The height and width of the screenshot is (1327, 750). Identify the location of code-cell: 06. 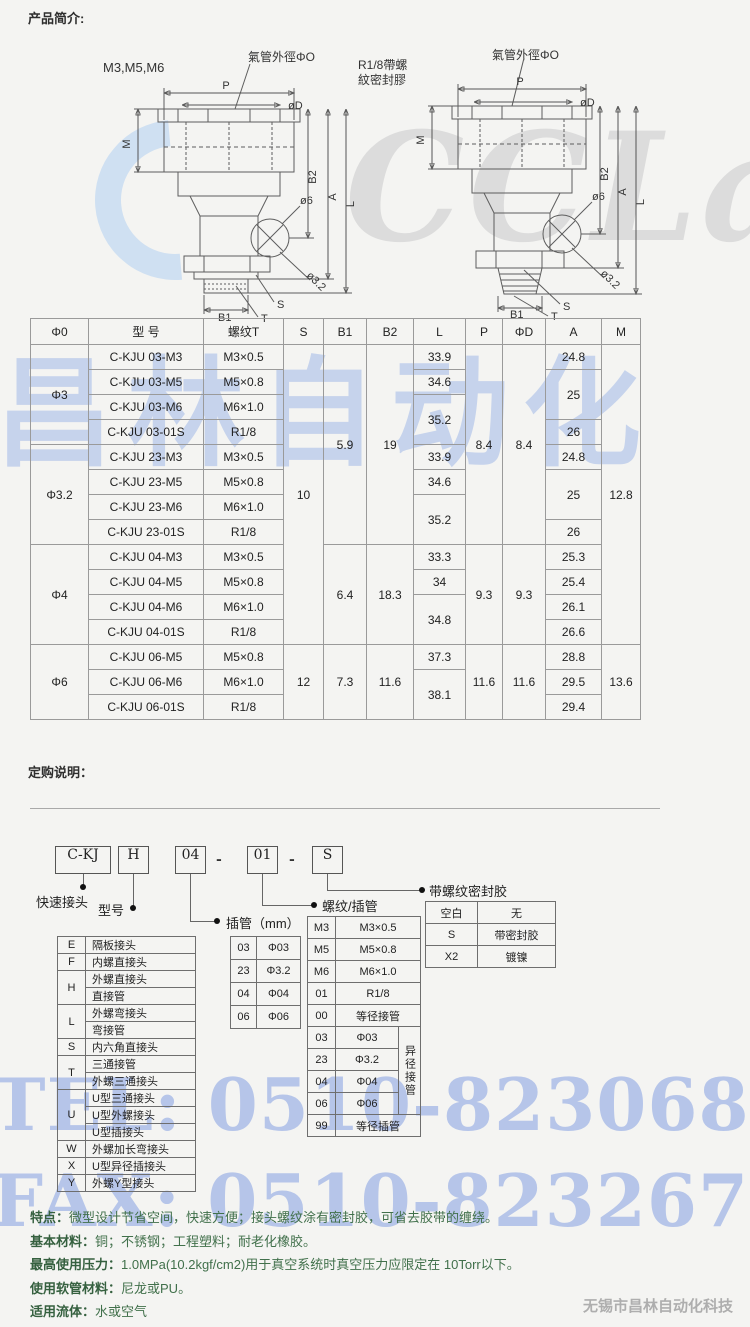
(243, 1017).